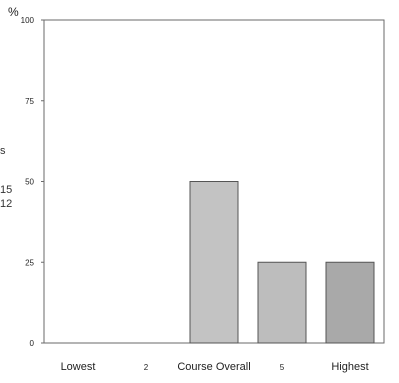 The image size is (399, 383). I want to click on cut-off-label-2: 15, so click(6, 190).